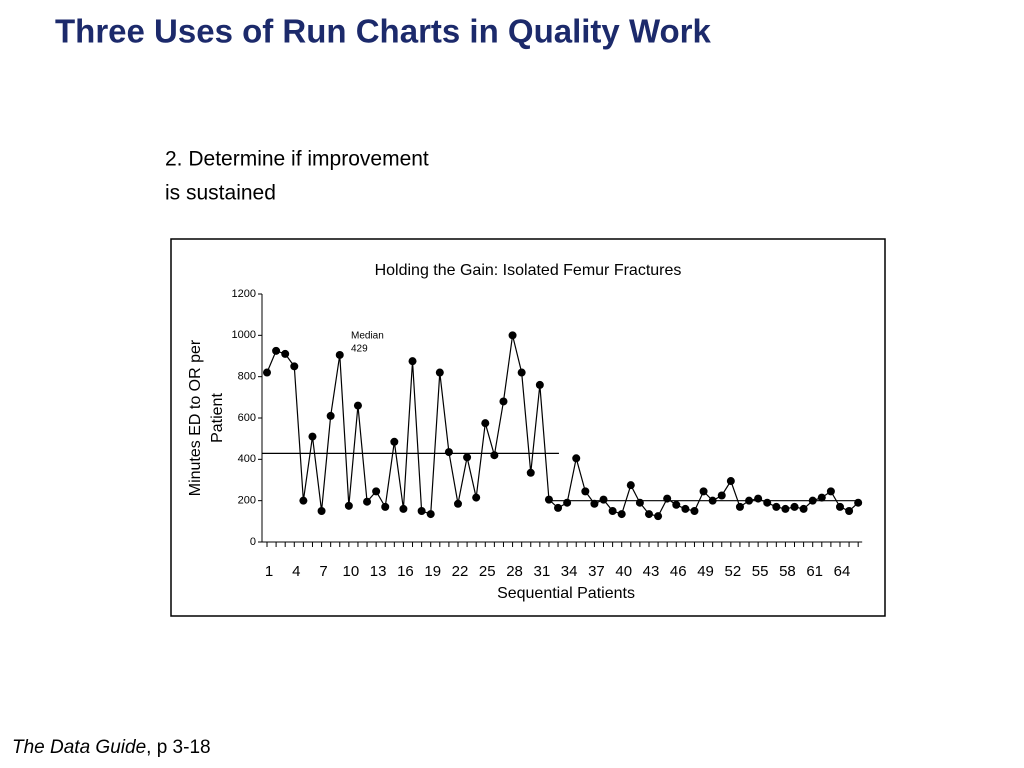  What do you see at coordinates (220, 193) in the screenshot?
I see `subtitle: is sustained` at bounding box center [220, 193].